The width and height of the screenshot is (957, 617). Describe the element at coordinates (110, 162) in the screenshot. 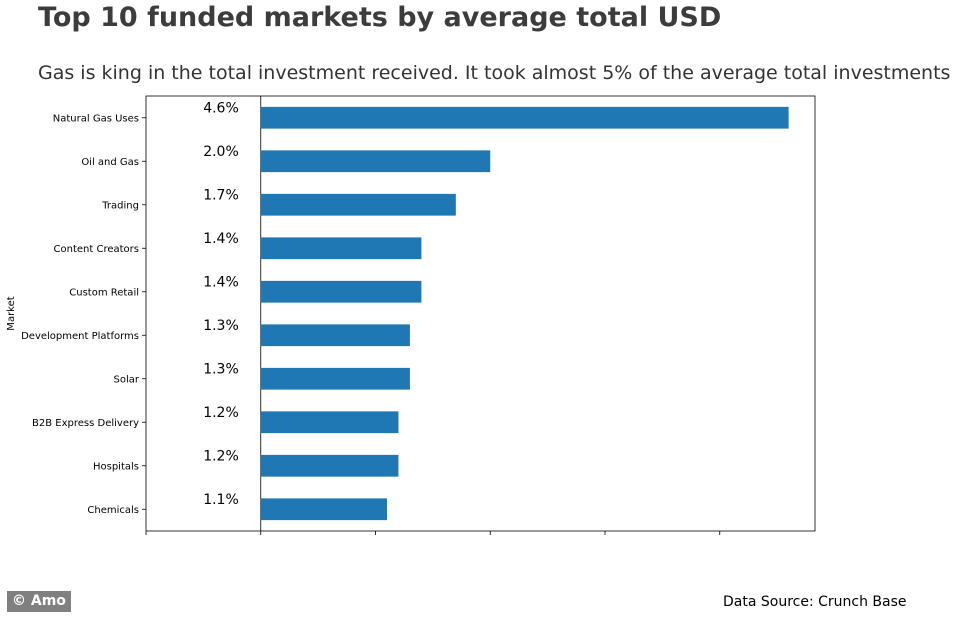

I see `category-label: Oil and Gas` at that location.